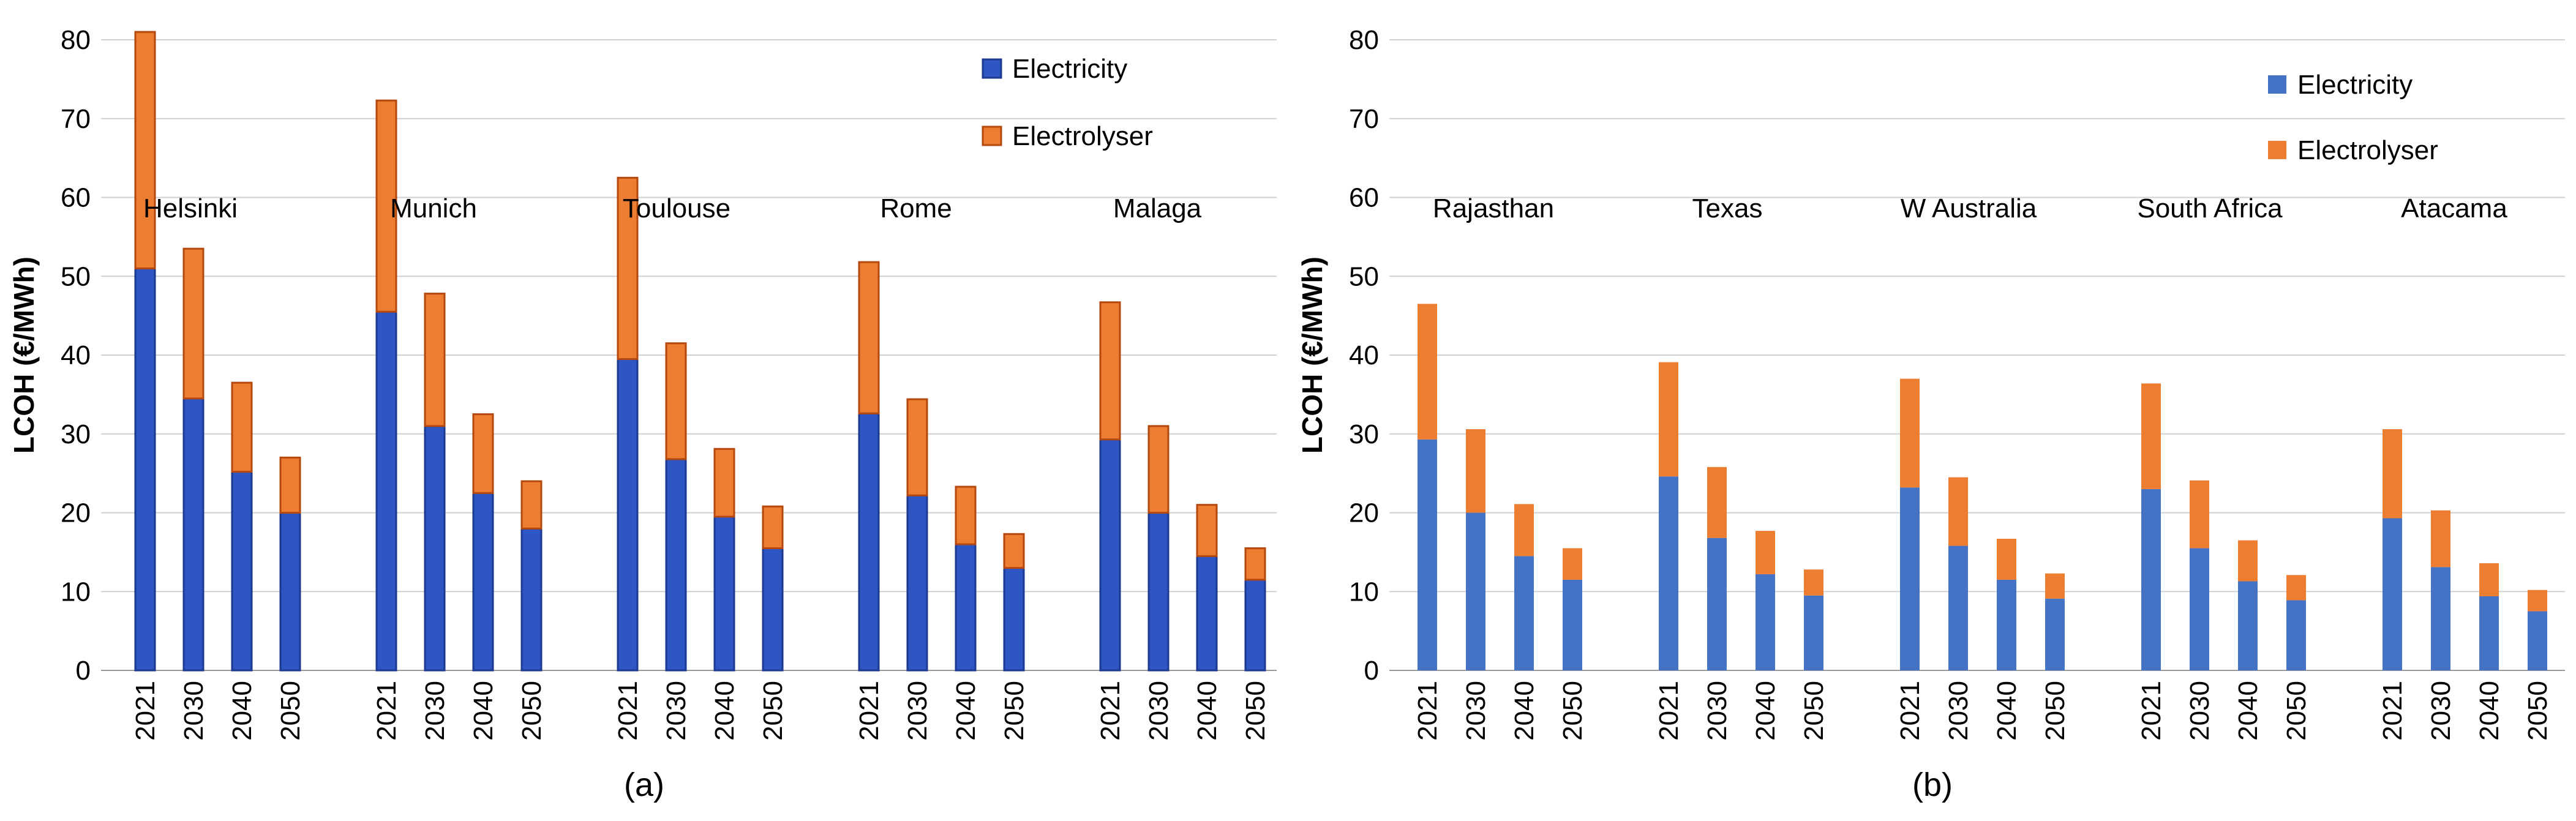  Describe the element at coordinates (677, 208) in the screenshot. I see `chart-a-group-label-toulouse: Toulouse` at that location.